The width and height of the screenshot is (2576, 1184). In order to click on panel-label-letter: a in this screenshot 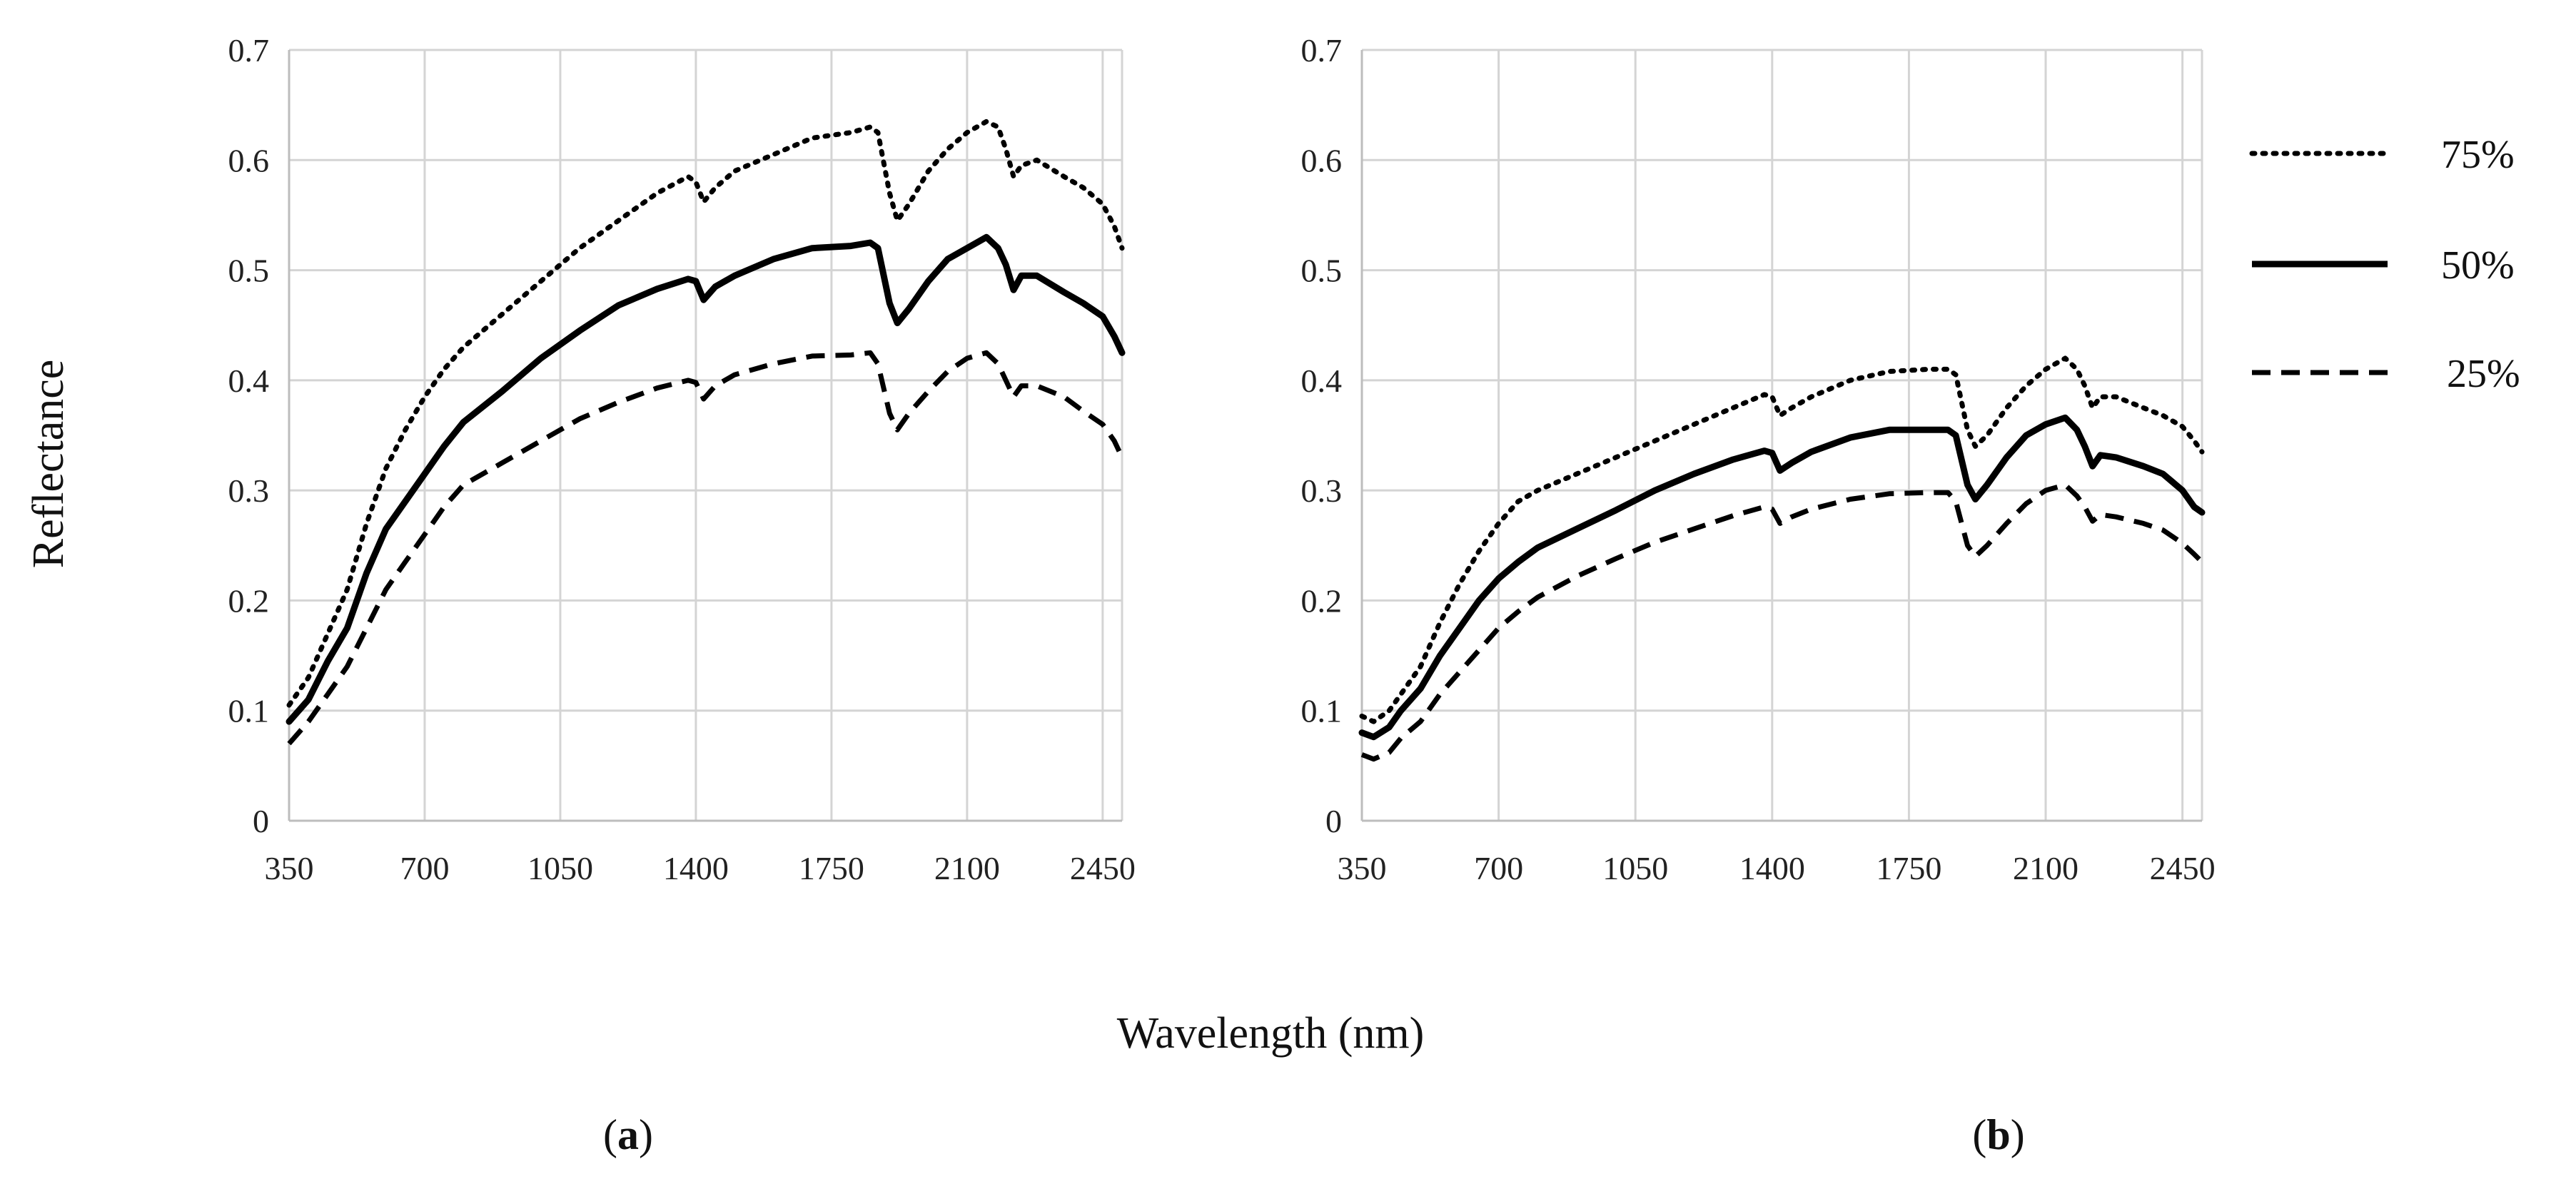, I will do `click(628, 1134)`.